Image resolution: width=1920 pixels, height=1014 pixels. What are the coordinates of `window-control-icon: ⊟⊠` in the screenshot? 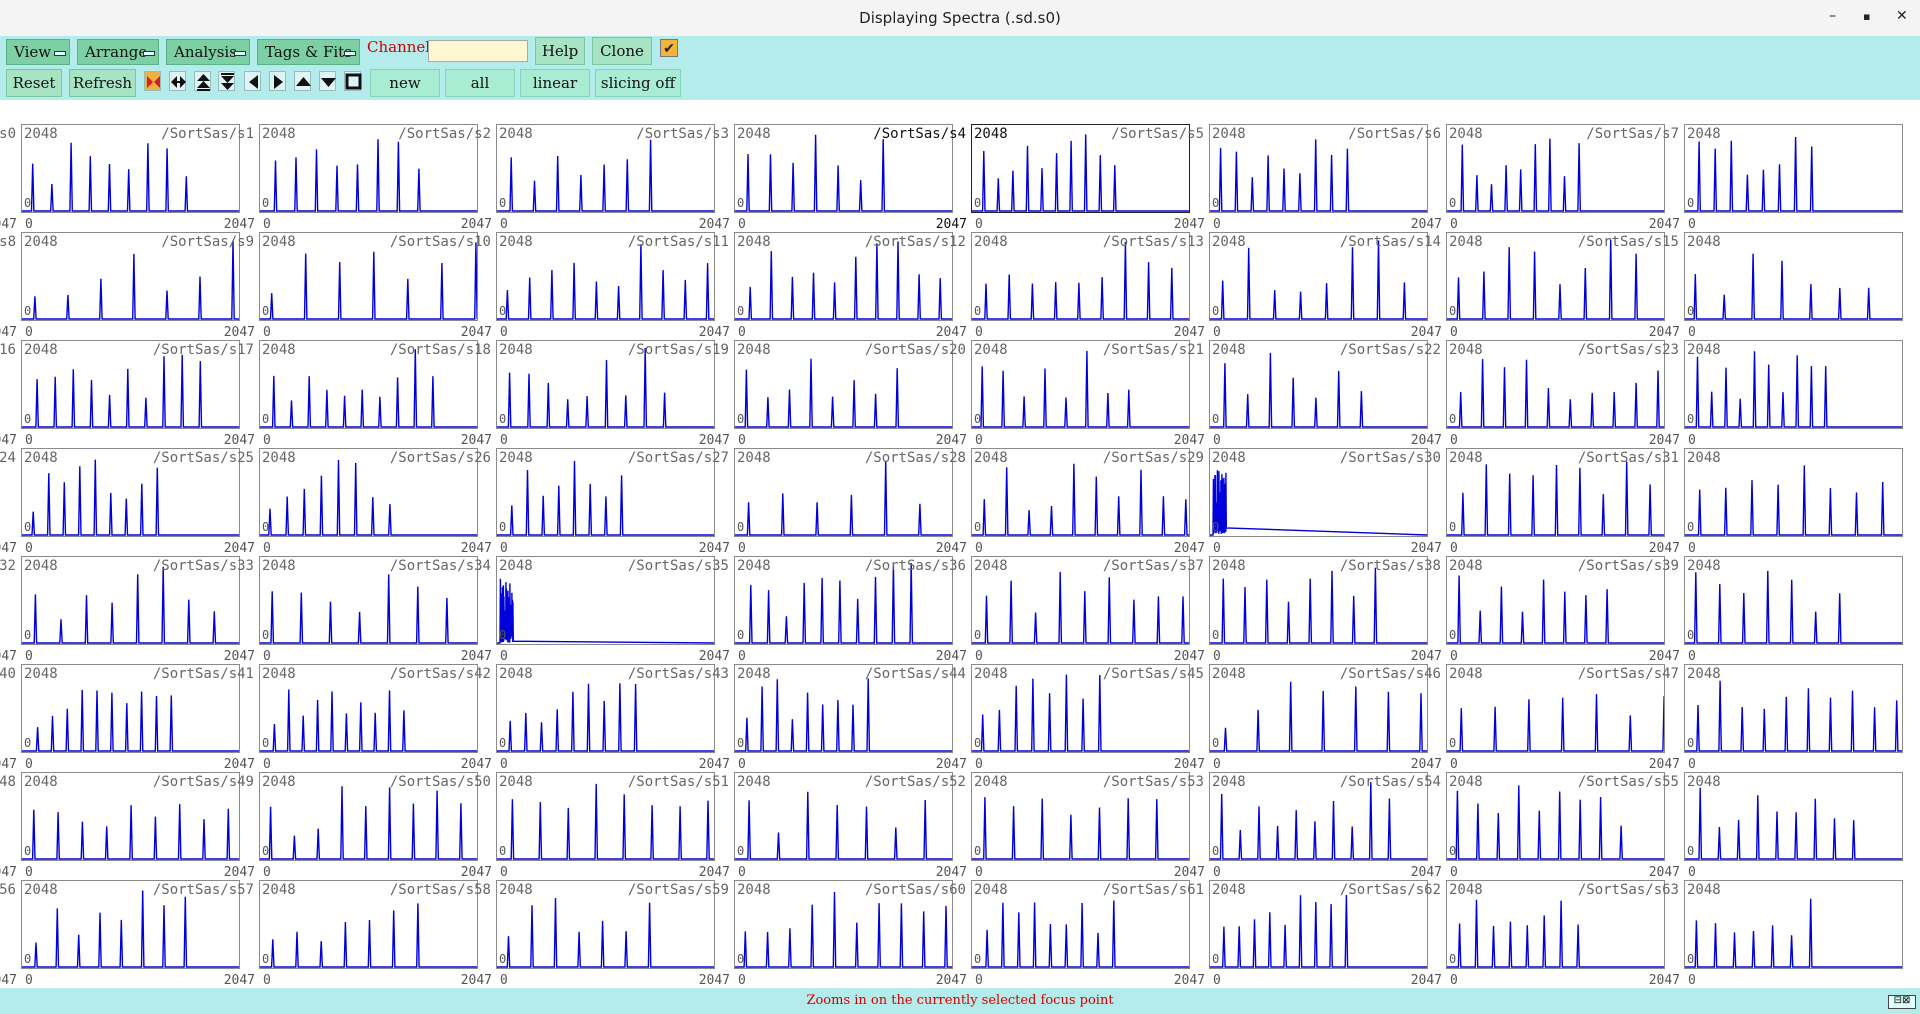 It's located at (1902, 1002).